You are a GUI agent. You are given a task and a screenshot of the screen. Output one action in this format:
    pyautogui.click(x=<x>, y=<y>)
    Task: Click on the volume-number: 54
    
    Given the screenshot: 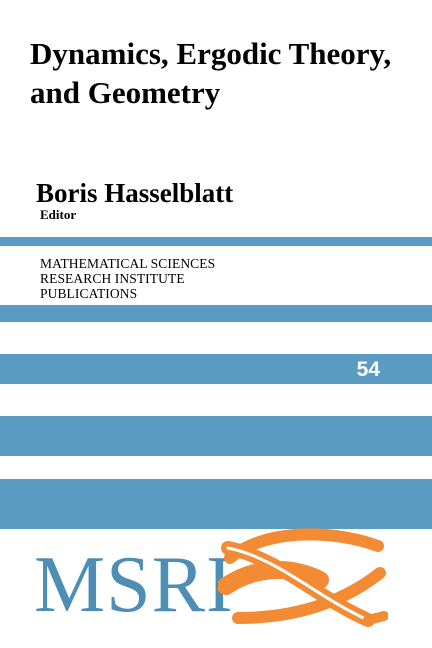 What is the action you would take?
    pyautogui.click(x=368, y=369)
    